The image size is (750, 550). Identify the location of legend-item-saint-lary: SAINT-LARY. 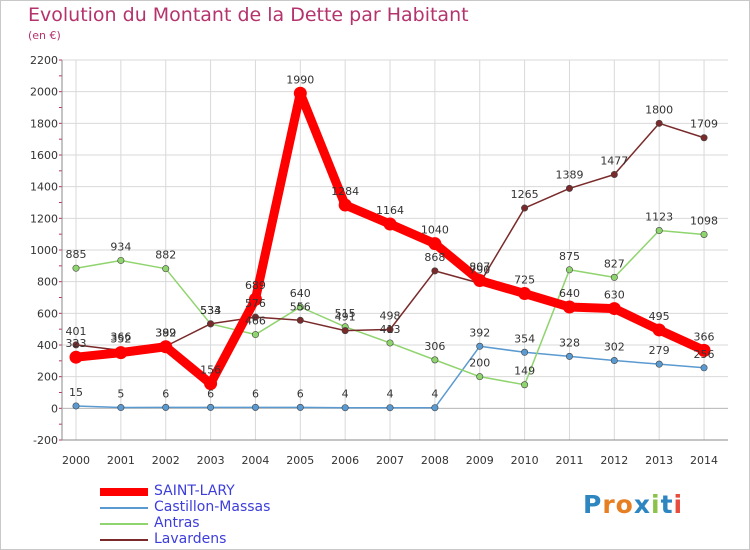
(230, 491).